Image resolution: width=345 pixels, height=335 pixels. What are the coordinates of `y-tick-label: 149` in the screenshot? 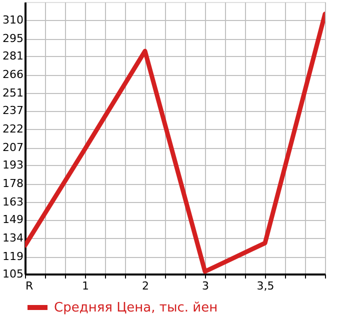 It's located at (13, 219).